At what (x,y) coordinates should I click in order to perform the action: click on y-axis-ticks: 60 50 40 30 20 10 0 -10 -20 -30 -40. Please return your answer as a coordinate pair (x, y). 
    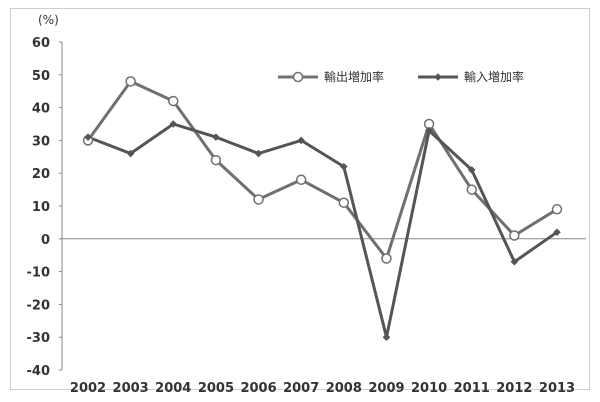
    Looking at the image, I should click on (44, 207).